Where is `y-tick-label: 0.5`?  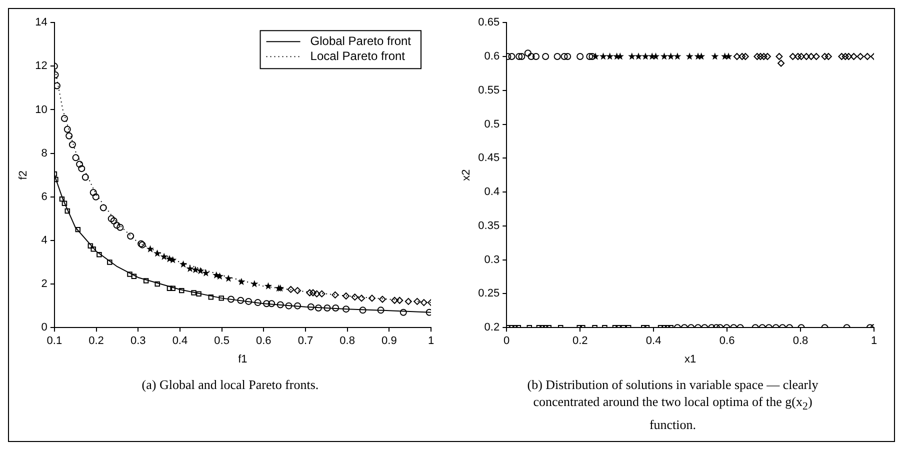 y-tick-label: 0.5 is located at coordinates (492, 124).